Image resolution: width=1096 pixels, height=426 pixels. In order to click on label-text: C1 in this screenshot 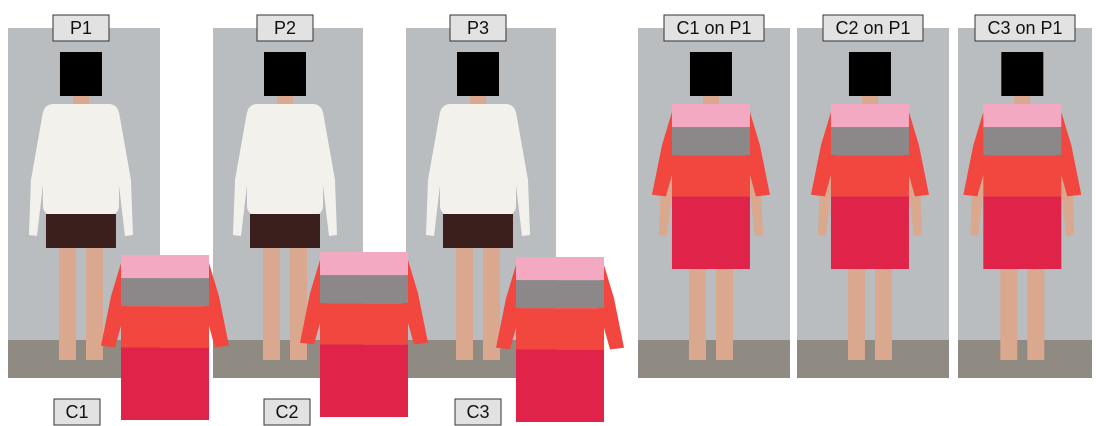, I will do `click(76, 412)`.